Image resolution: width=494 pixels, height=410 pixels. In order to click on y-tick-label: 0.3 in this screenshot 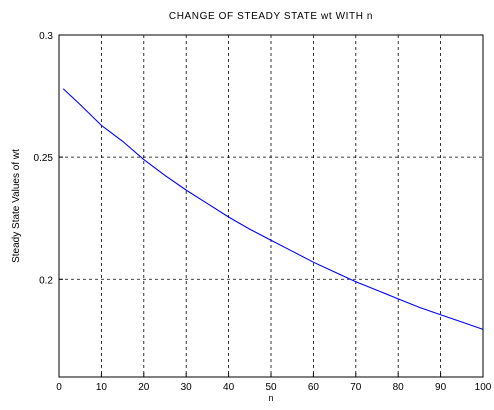, I will do `click(46, 36)`.